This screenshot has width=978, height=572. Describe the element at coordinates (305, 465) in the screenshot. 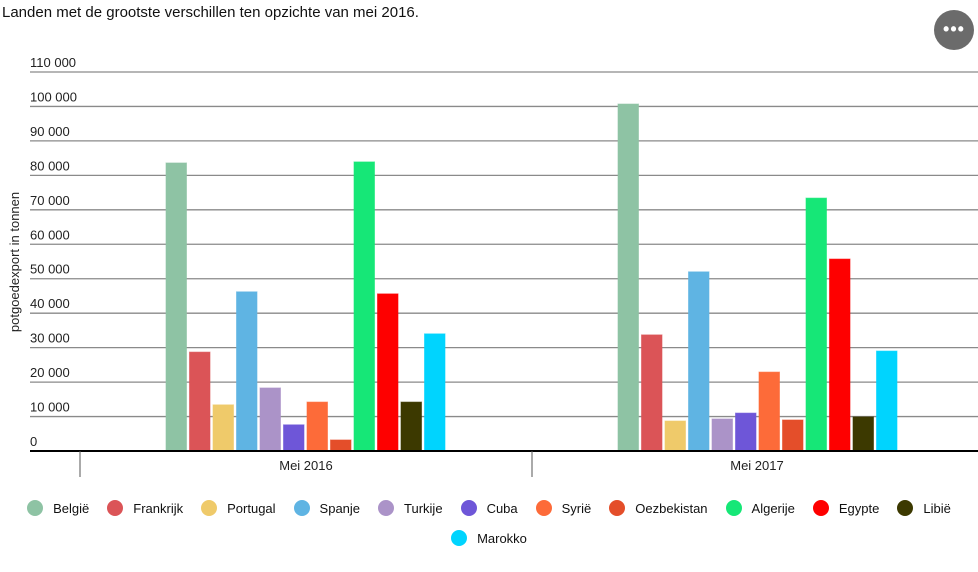

I see `x-tick-label: Mei 2016` at that location.